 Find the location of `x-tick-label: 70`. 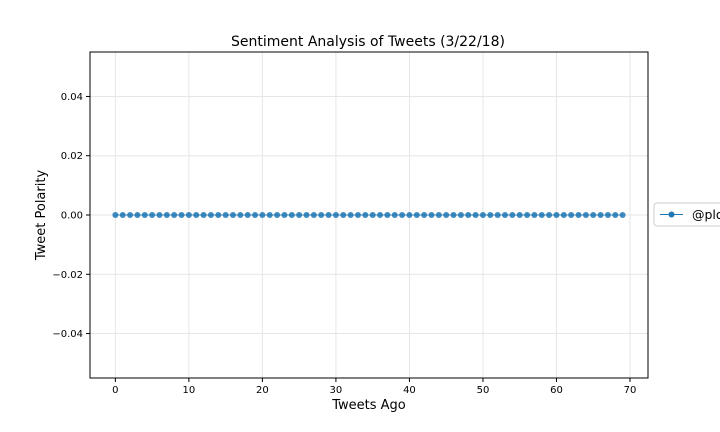

x-tick-label: 70 is located at coordinates (630, 390).